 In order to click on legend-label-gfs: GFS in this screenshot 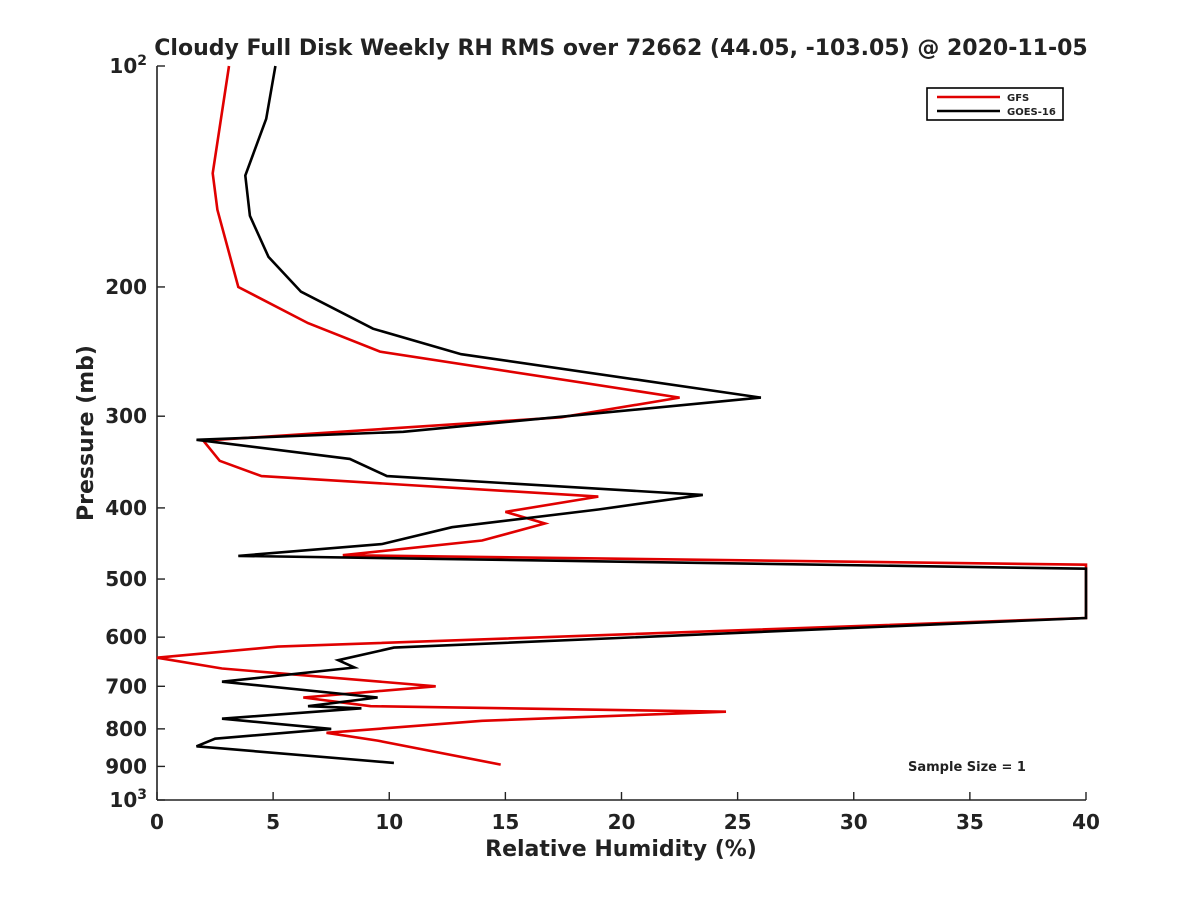, I will do `click(1018, 98)`.